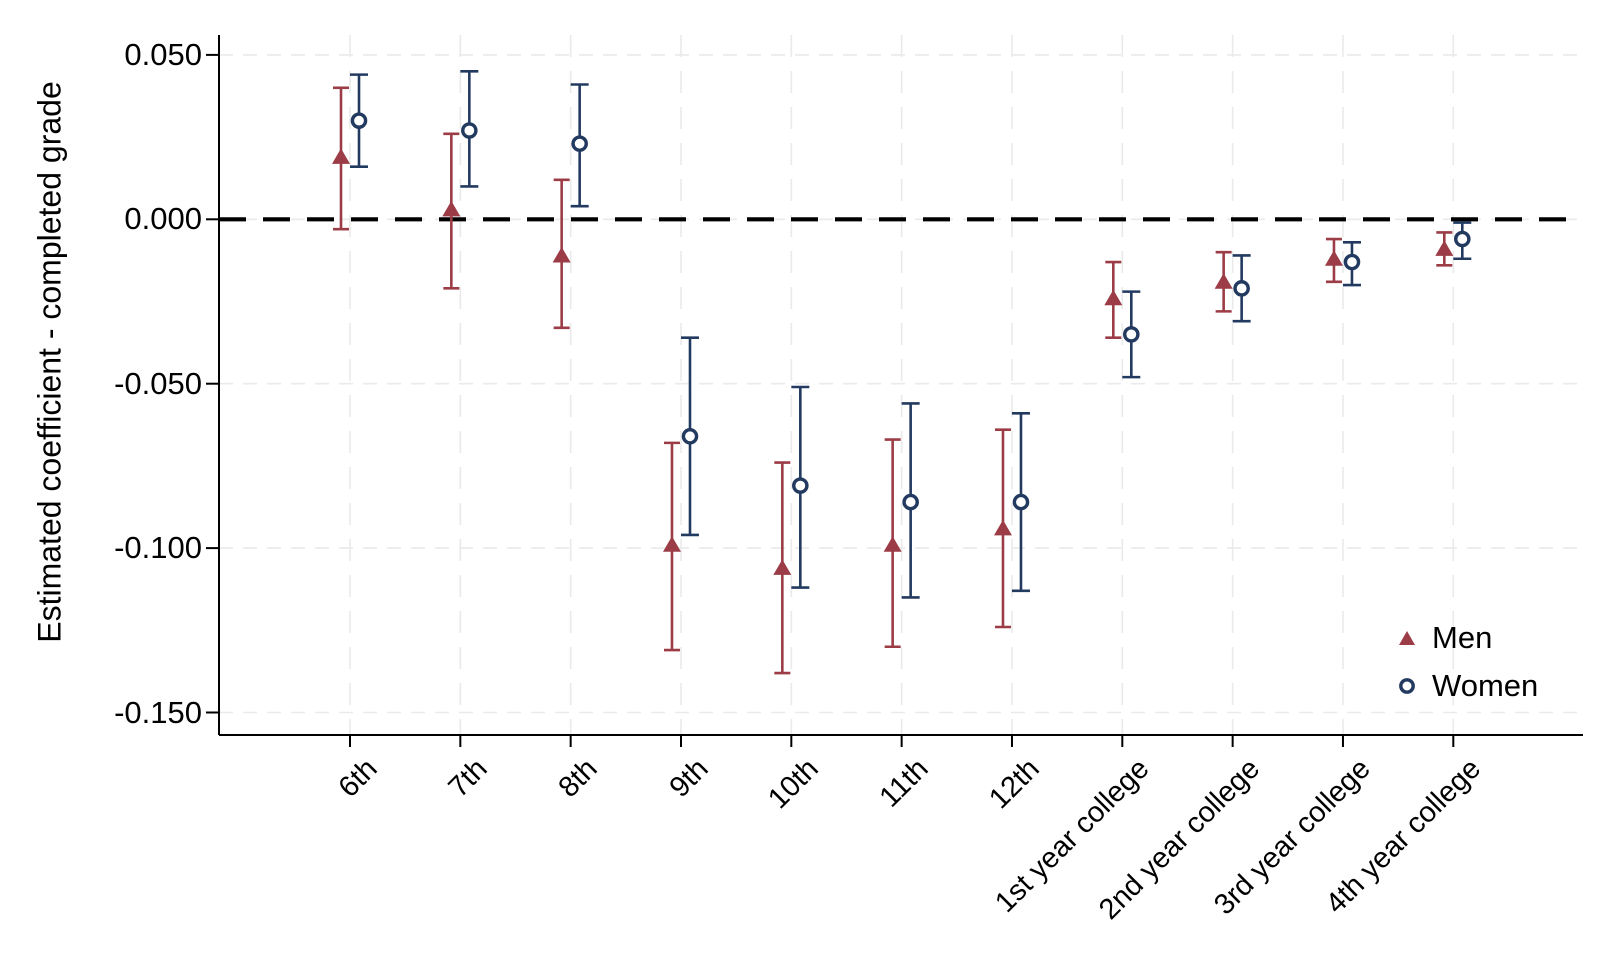 This screenshot has width=1620, height=972. What do you see at coordinates (158, 548) in the screenshot?
I see `y-tick-label: -0.100` at bounding box center [158, 548].